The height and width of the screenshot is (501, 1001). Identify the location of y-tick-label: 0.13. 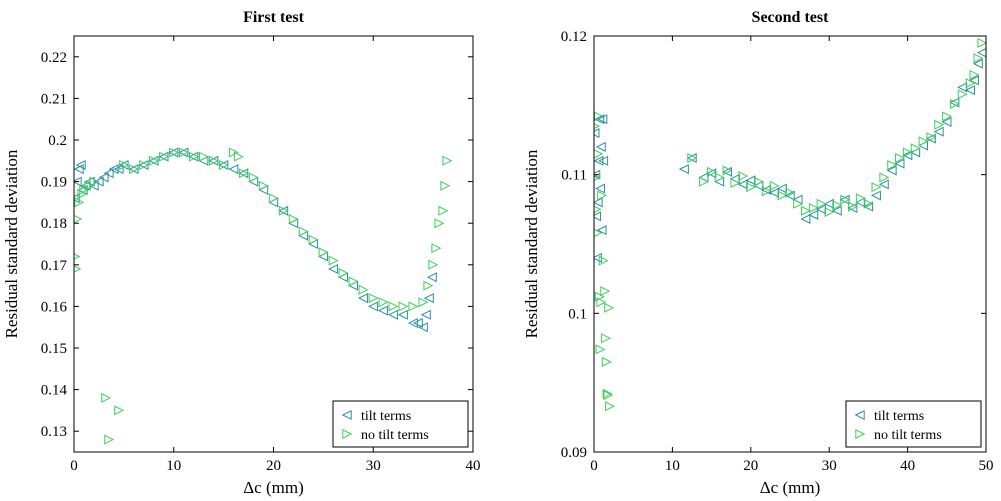
(54, 432).